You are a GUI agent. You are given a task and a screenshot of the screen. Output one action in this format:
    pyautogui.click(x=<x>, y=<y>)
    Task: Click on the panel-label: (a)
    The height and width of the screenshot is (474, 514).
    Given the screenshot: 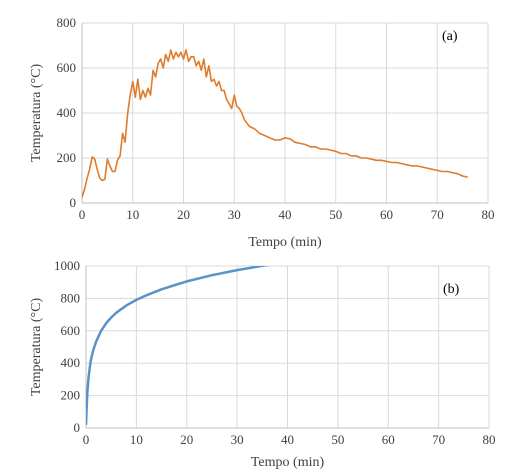 What is the action you would take?
    pyautogui.click(x=450, y=36)
    